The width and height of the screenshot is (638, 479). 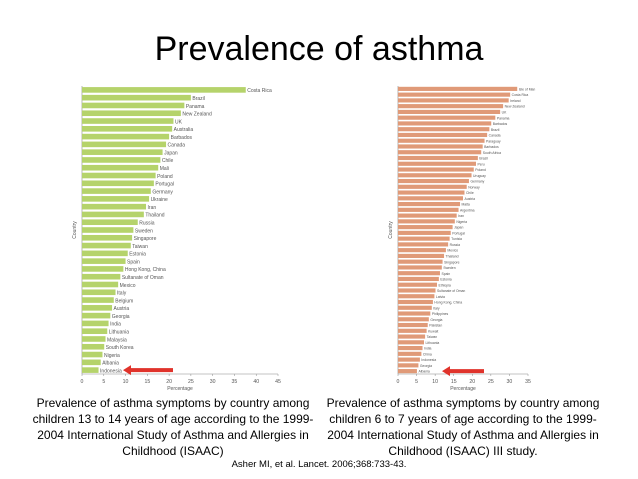 I want to click on bar-label-4: UK, so click(x=179, y=122).